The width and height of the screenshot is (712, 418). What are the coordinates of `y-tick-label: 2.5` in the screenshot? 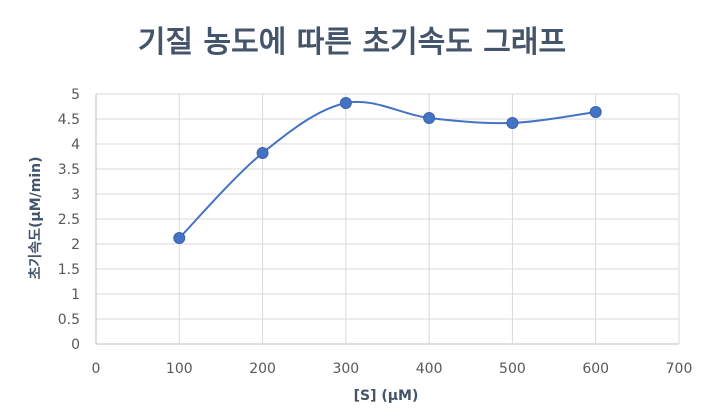 It's located at (69, 220).